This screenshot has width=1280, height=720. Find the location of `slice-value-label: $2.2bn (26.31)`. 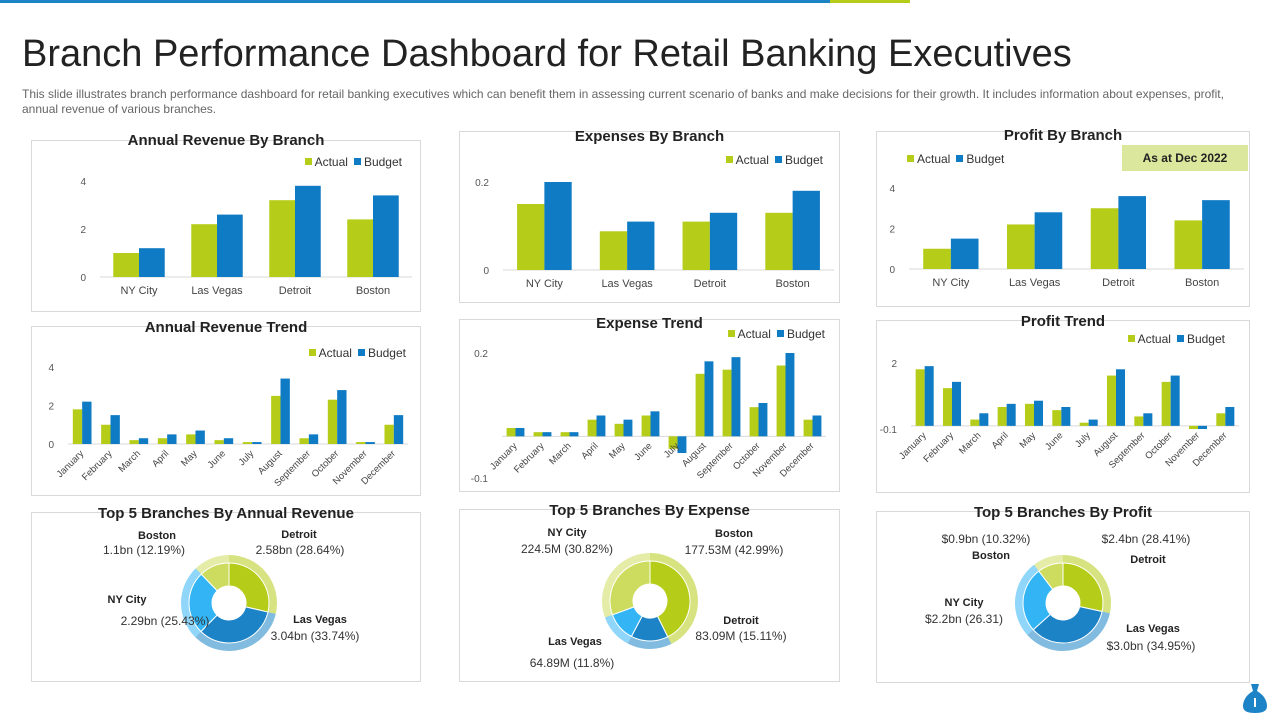

slice-value-label: $2.2bn (26.31) is located at coordinates (964, 619).